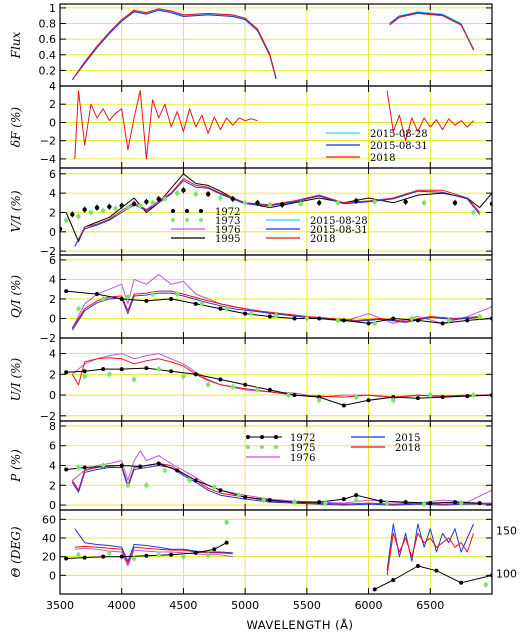  I want to click on panel-frame, so click(276, 552).